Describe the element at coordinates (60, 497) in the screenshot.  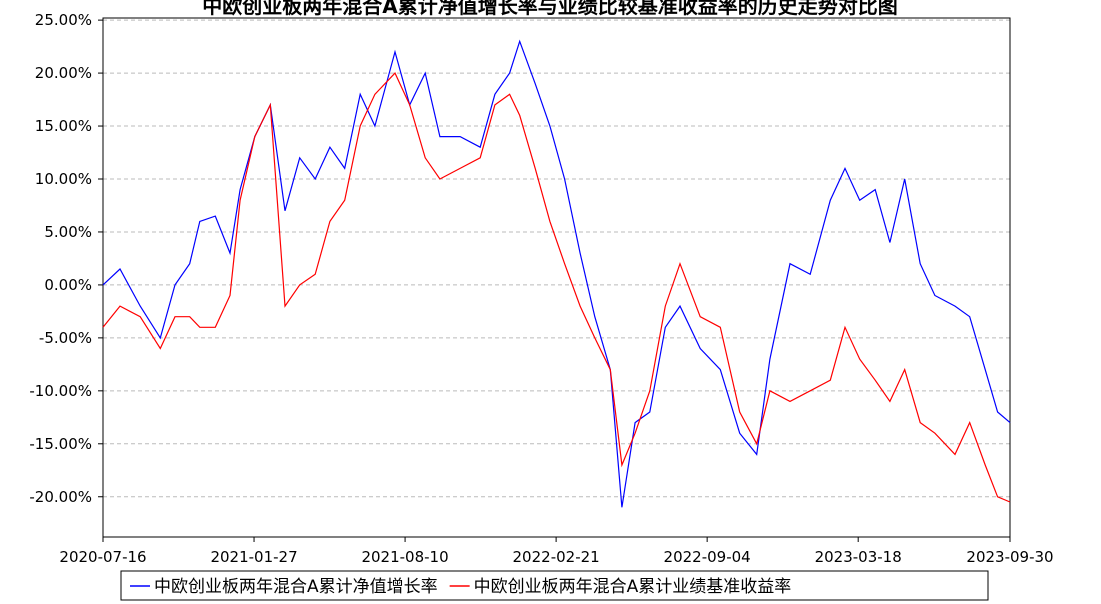
I see `y-tick-label: -20.00%` at that location.